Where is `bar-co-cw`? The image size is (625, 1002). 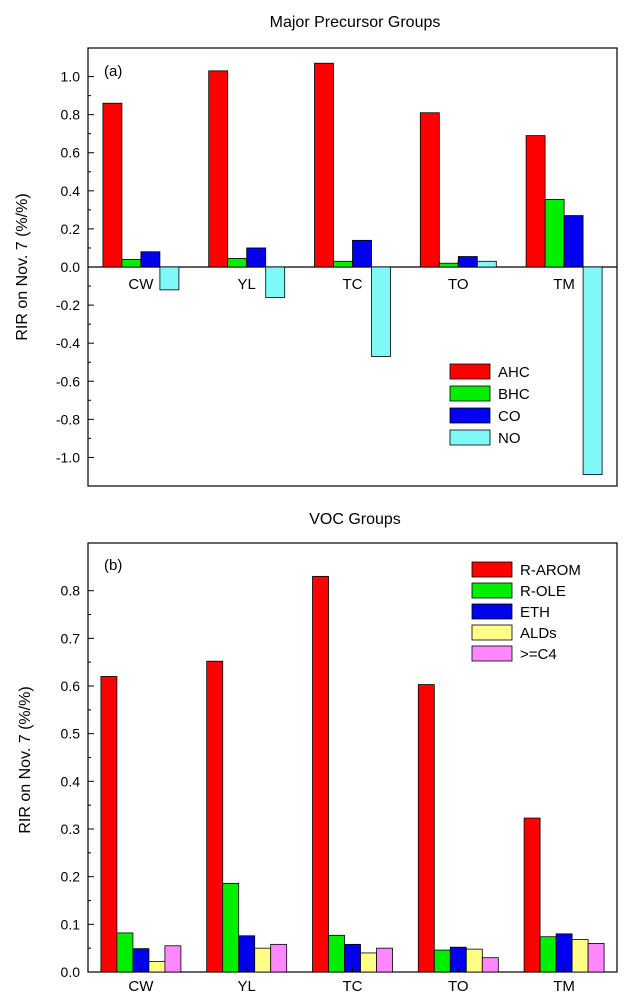
bar-co-cw is located at coordinates (150, 259).